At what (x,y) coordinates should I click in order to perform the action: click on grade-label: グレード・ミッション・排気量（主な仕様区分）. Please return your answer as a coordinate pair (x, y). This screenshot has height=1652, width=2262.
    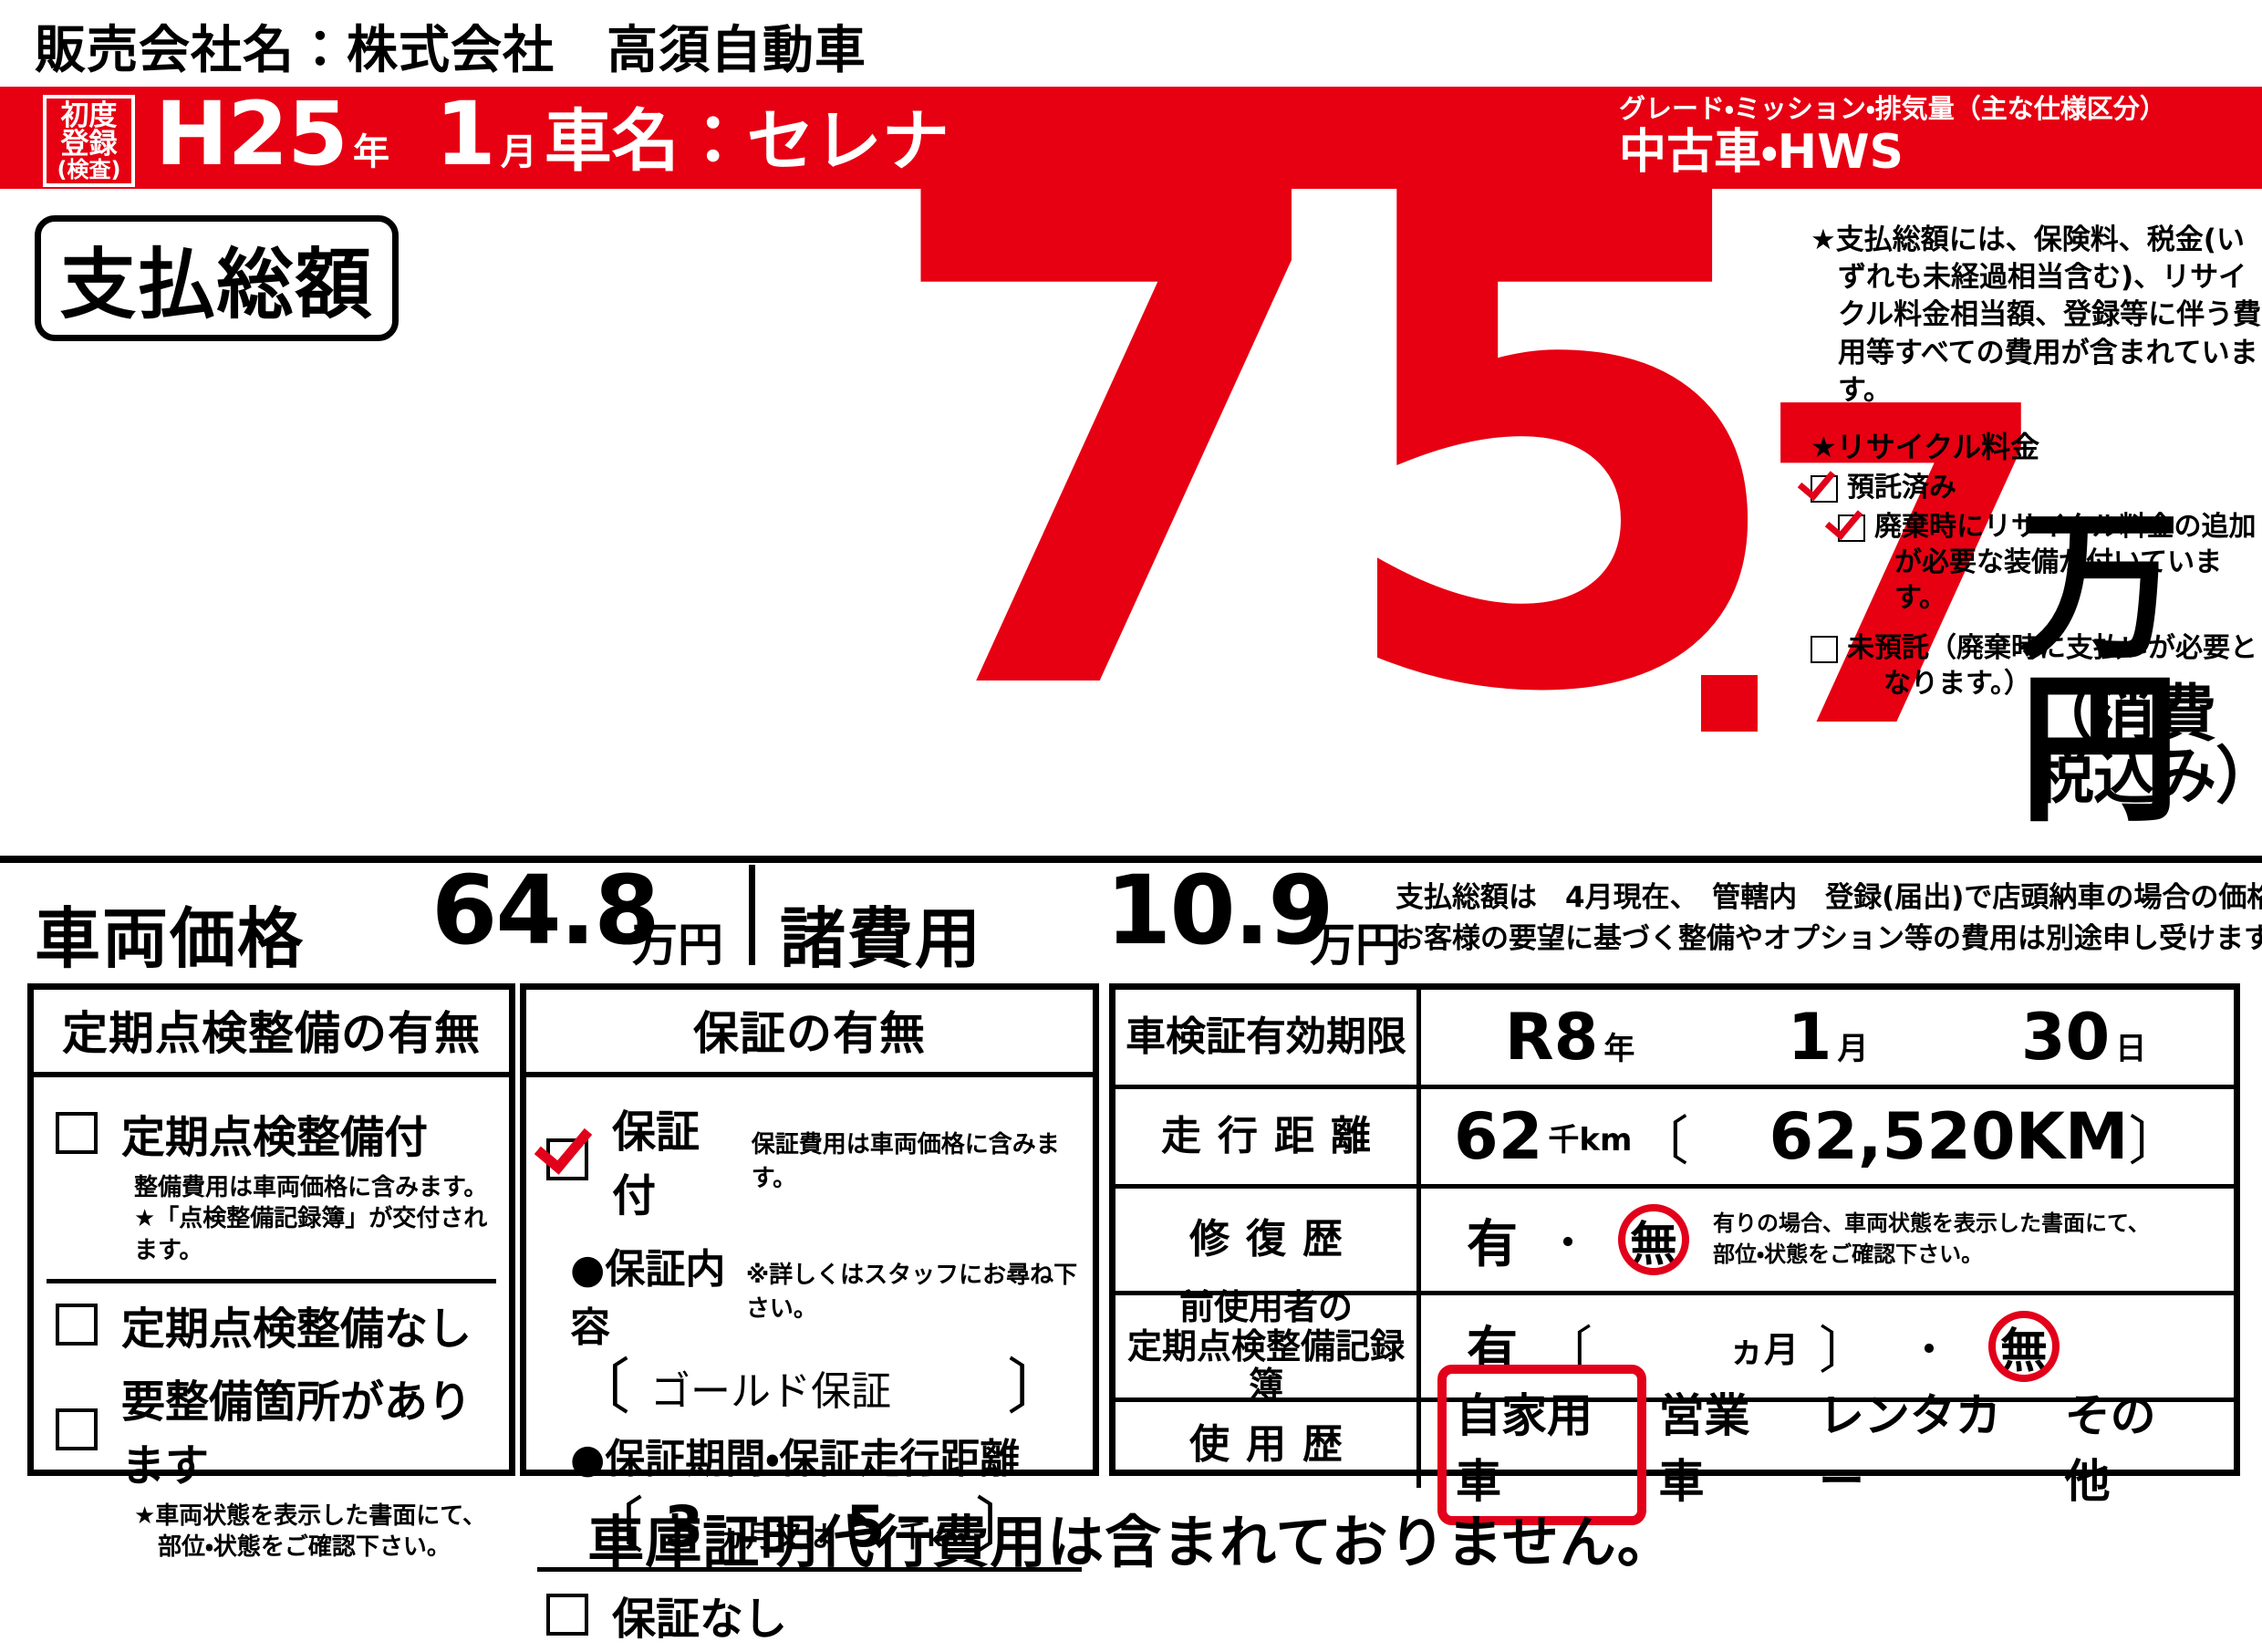
    Looking at the image, I should click on (1893, 109).